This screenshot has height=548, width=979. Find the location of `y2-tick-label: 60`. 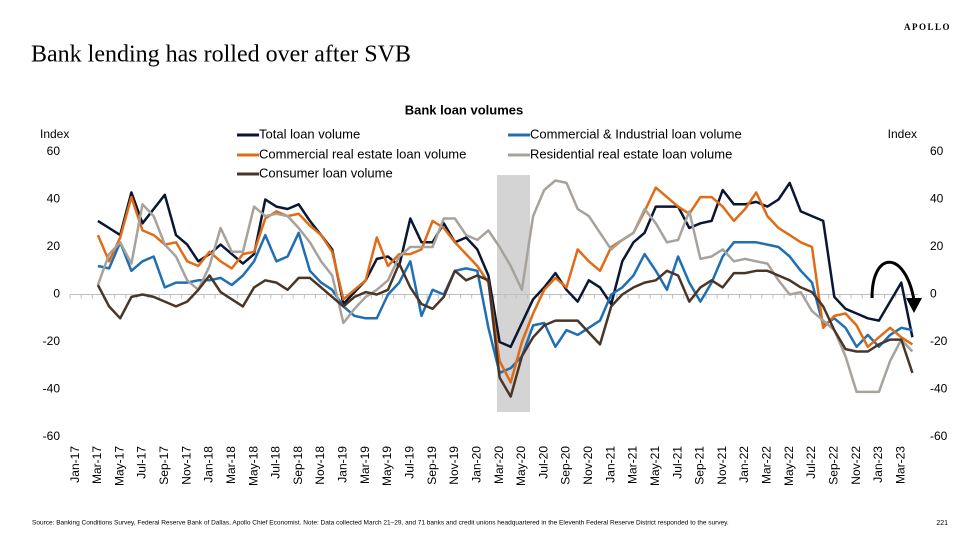

y2-tick-label: 60 is located at coordinates (937, 151).